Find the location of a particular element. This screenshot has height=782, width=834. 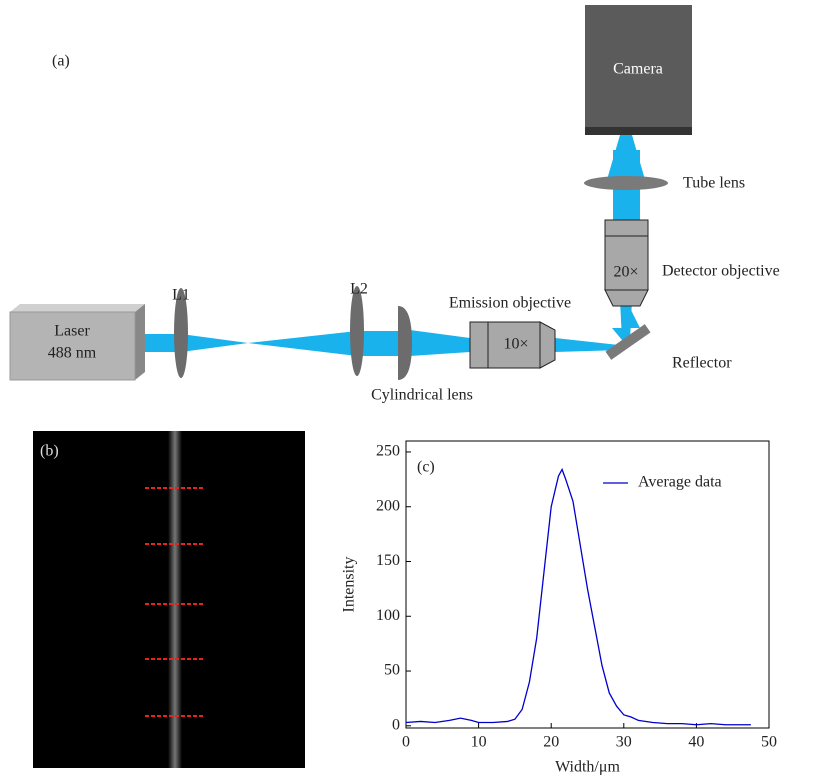

reflector-label: Reflector is located at coordinates (702, 363).